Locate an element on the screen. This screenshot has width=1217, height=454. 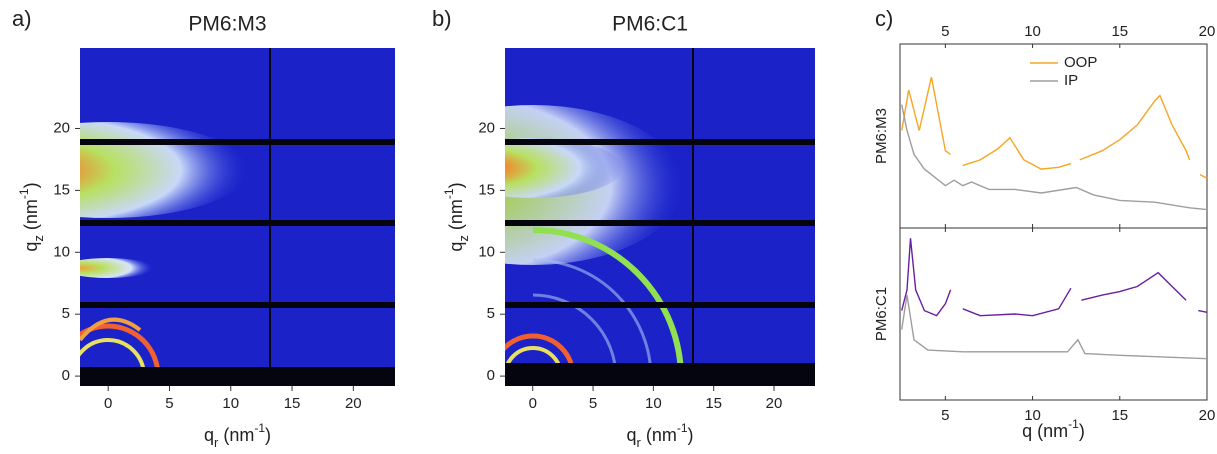
chart-title: PM6:C1 is located at coordinates (650, 24).